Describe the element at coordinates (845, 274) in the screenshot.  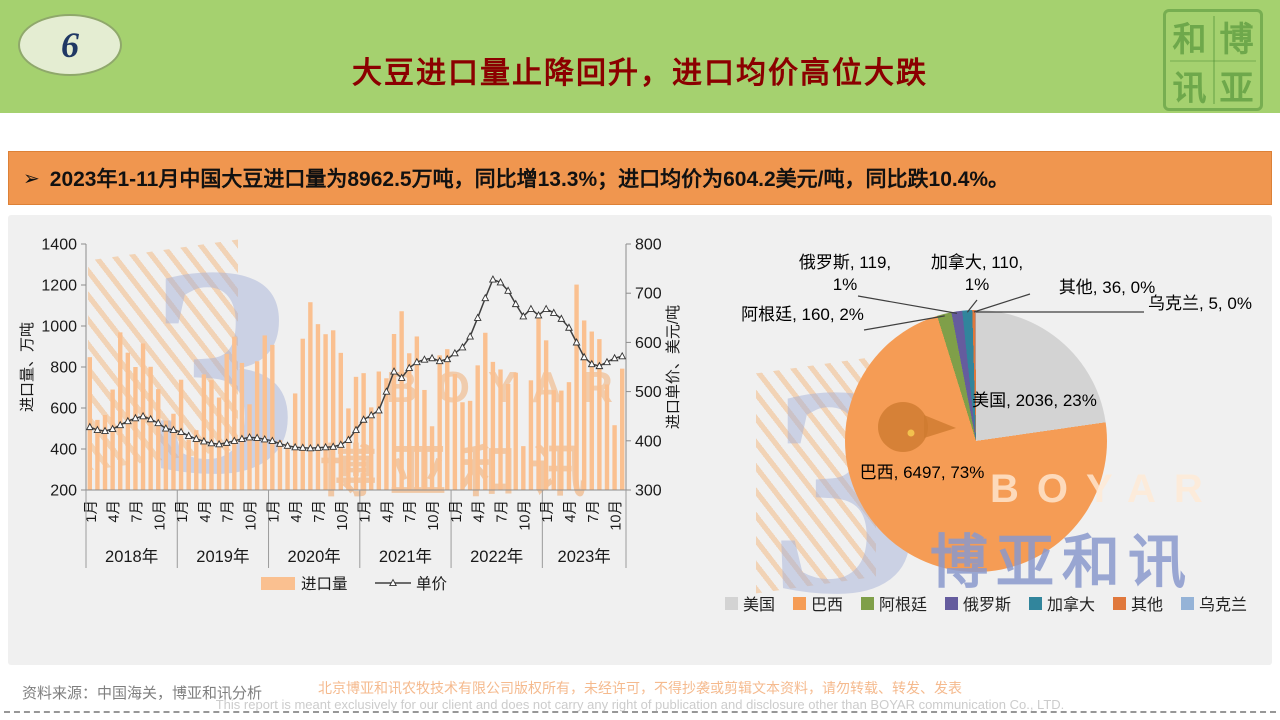
I see `pie-label-3: 俄罗斯, 119, 1%` at that location.